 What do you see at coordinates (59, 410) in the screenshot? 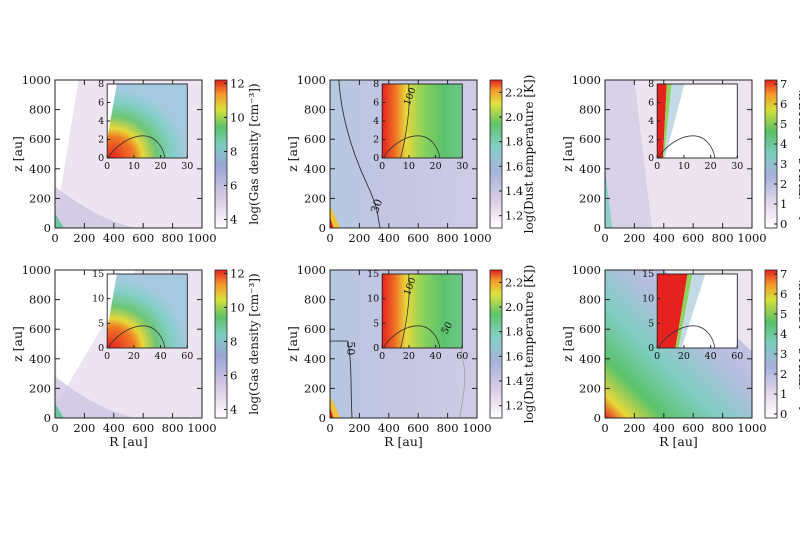
I see `inner-disk` at bounding box center [59, 410].